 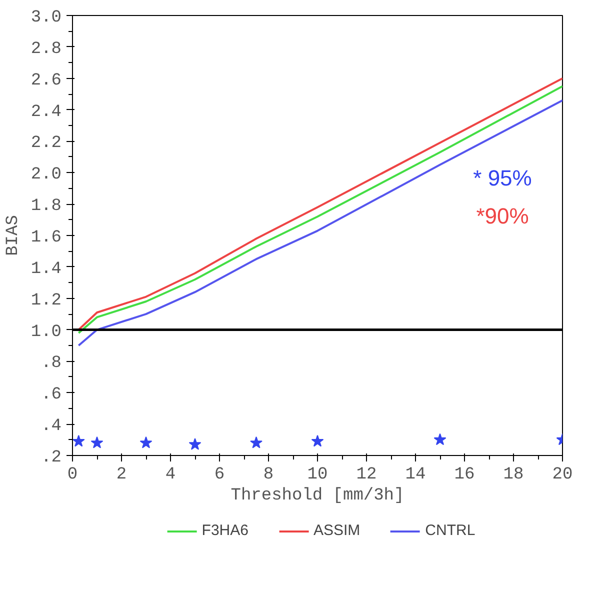 What do you see at coordinates (450, 530) in the screenshot?
I see `legend-label: CNTRL` at bounding box center [450, 530].